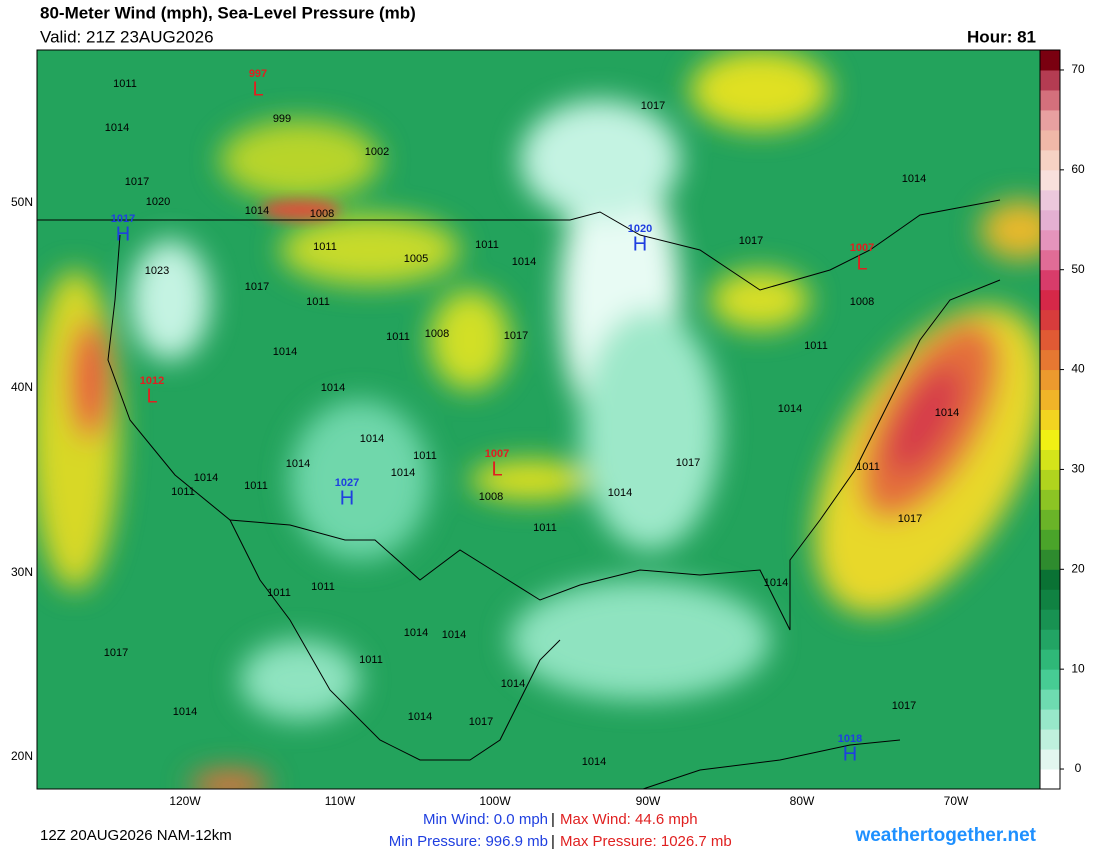 The height and width of the screenshot is (850, 1100). I want to click on max-wind: Max Wind: 44.6 mph, so click(629, 819).